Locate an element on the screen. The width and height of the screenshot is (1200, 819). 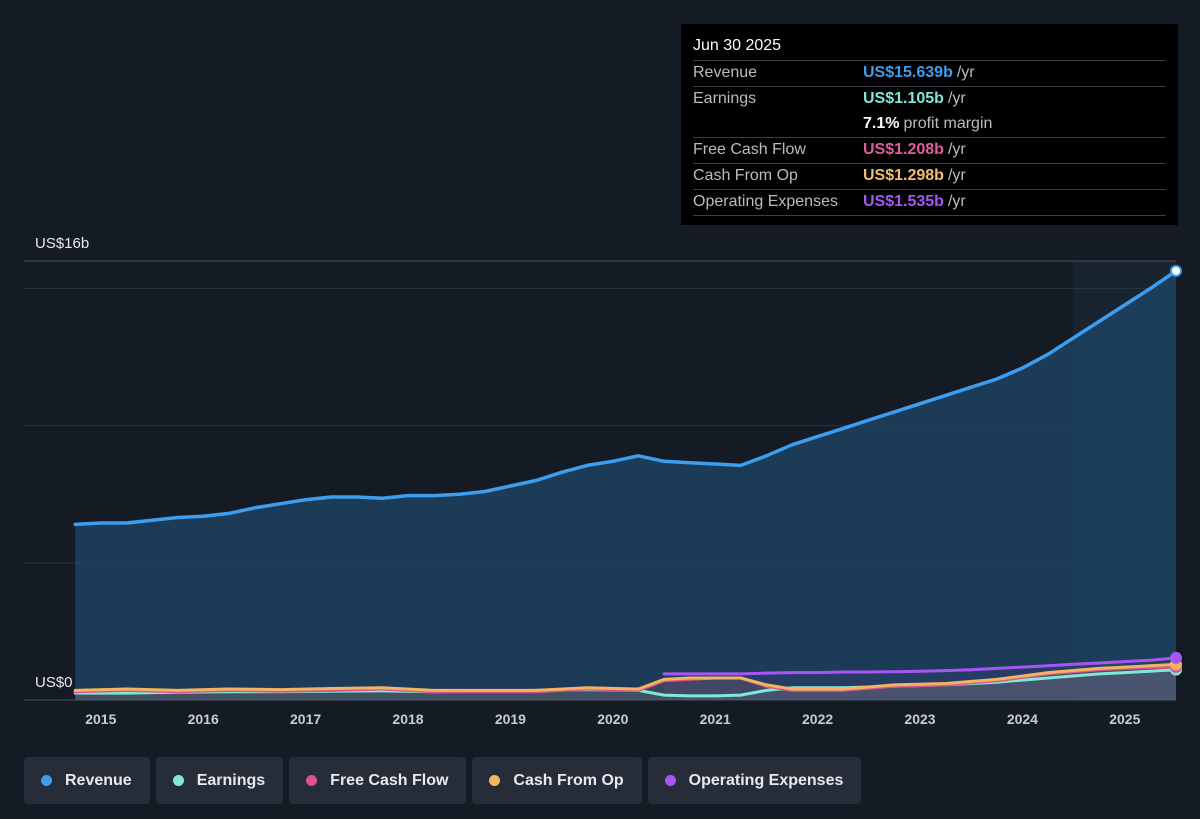
x-tick-label: 2018 is located at coordinates (407, 719).